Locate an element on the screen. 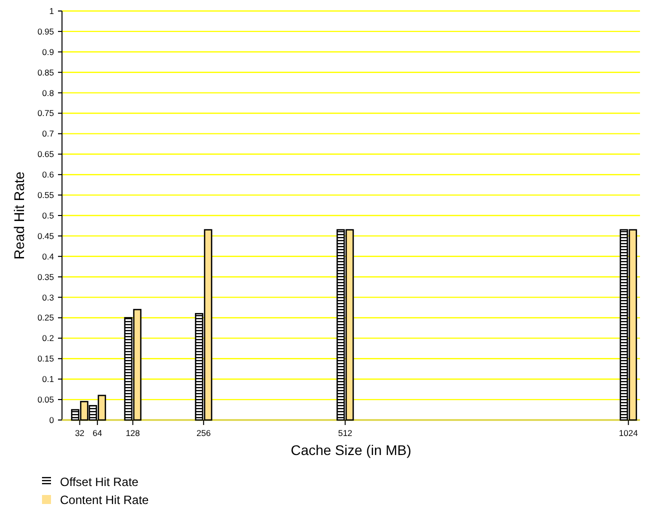 This screenshot has height=514, width=646. y-tick-label: 1 is located at coordinates (51, 11).